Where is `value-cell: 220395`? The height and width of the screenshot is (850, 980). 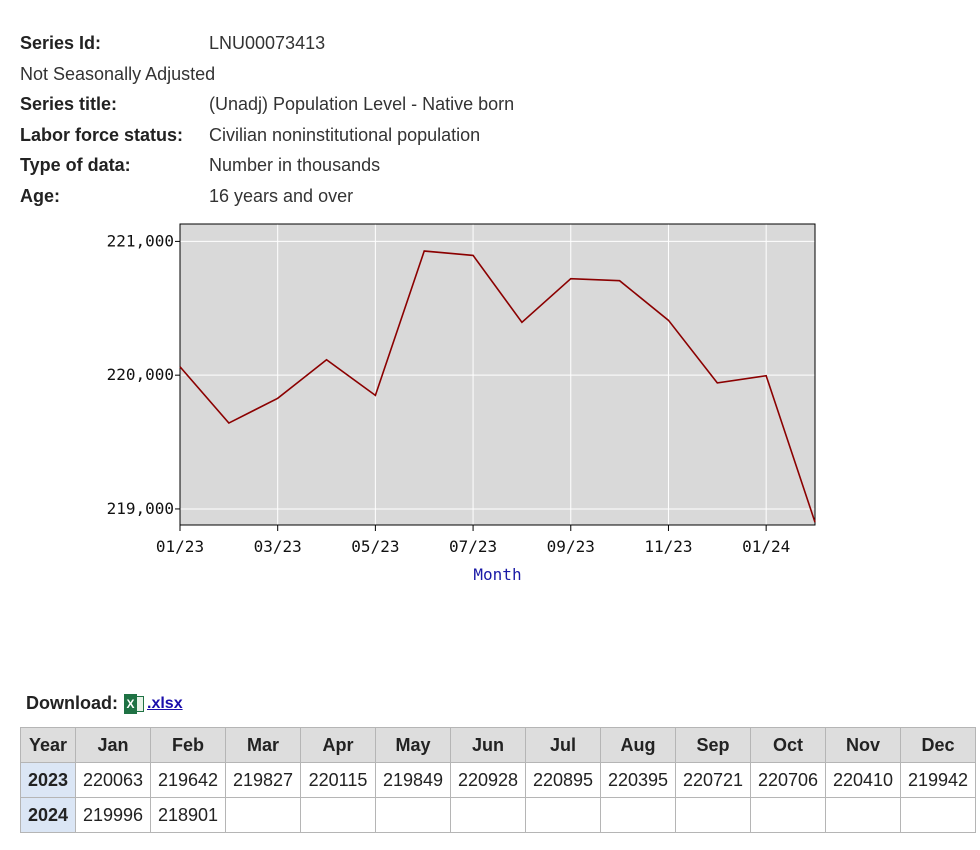
value-cell: 220395 is located at coordinates (638, 780).